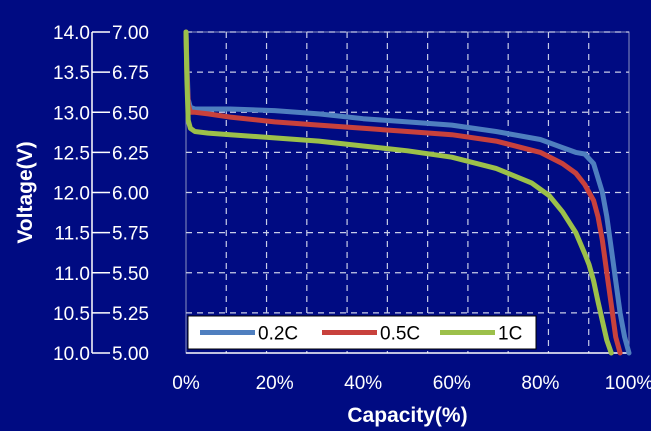 The height and width of the screenshot is (431, 651). What do you see at coordinates (71, 153) in the screenshot?
I see `y-tick-label-left: 12.5` at bounding box center [71, 153].